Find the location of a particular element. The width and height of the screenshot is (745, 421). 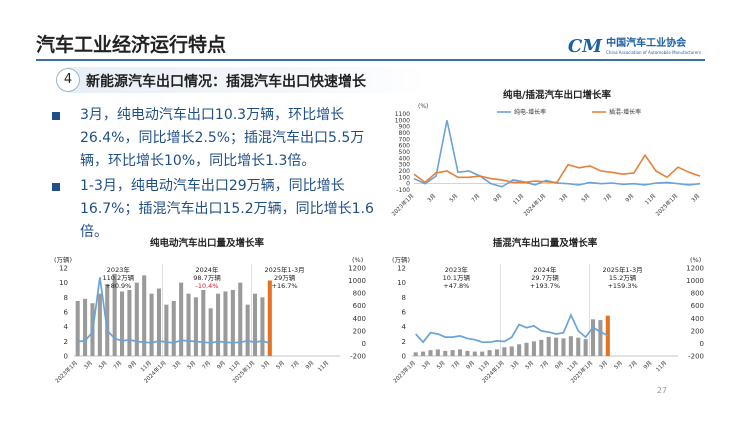

x-tick-label: 2024年1月 is located at coordinates (535, 205).